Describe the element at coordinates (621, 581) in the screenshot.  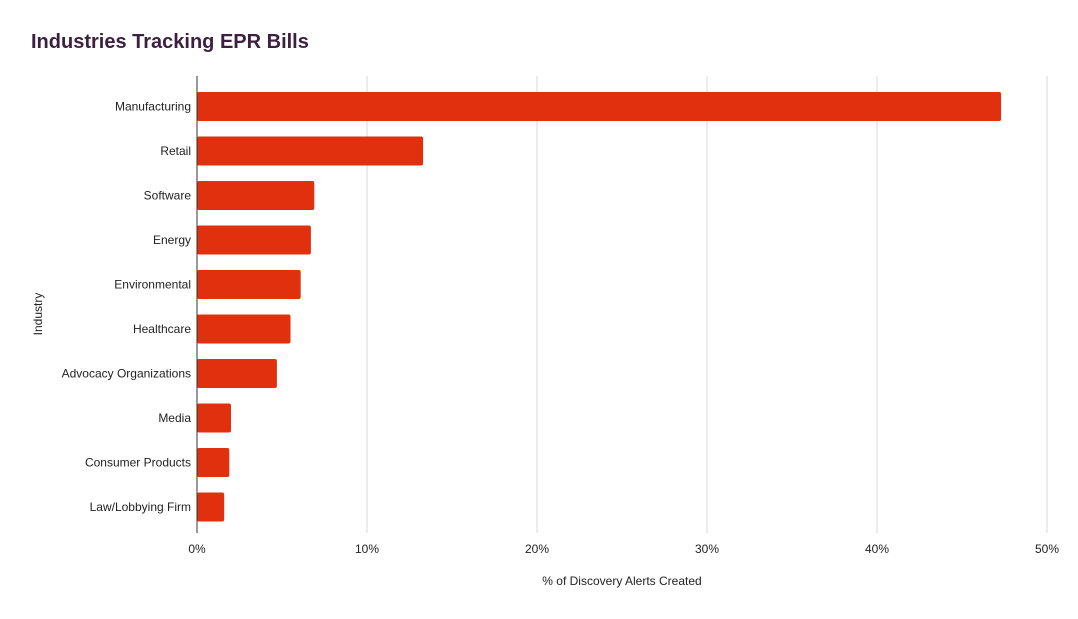
I see `x-axis-title: % of Discovery Alerts Created` at that location.